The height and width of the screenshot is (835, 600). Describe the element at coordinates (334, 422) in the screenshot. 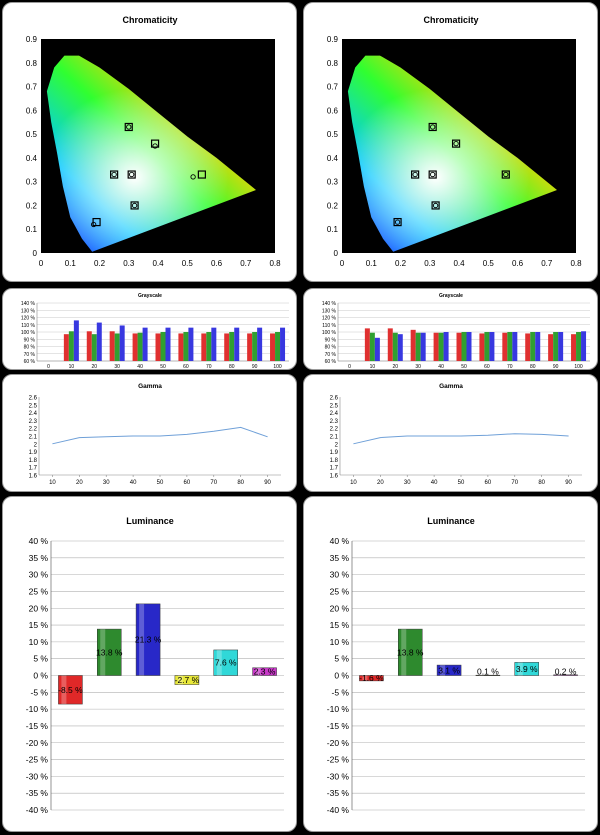

I see `y-tick-label: 2.3` at that location.